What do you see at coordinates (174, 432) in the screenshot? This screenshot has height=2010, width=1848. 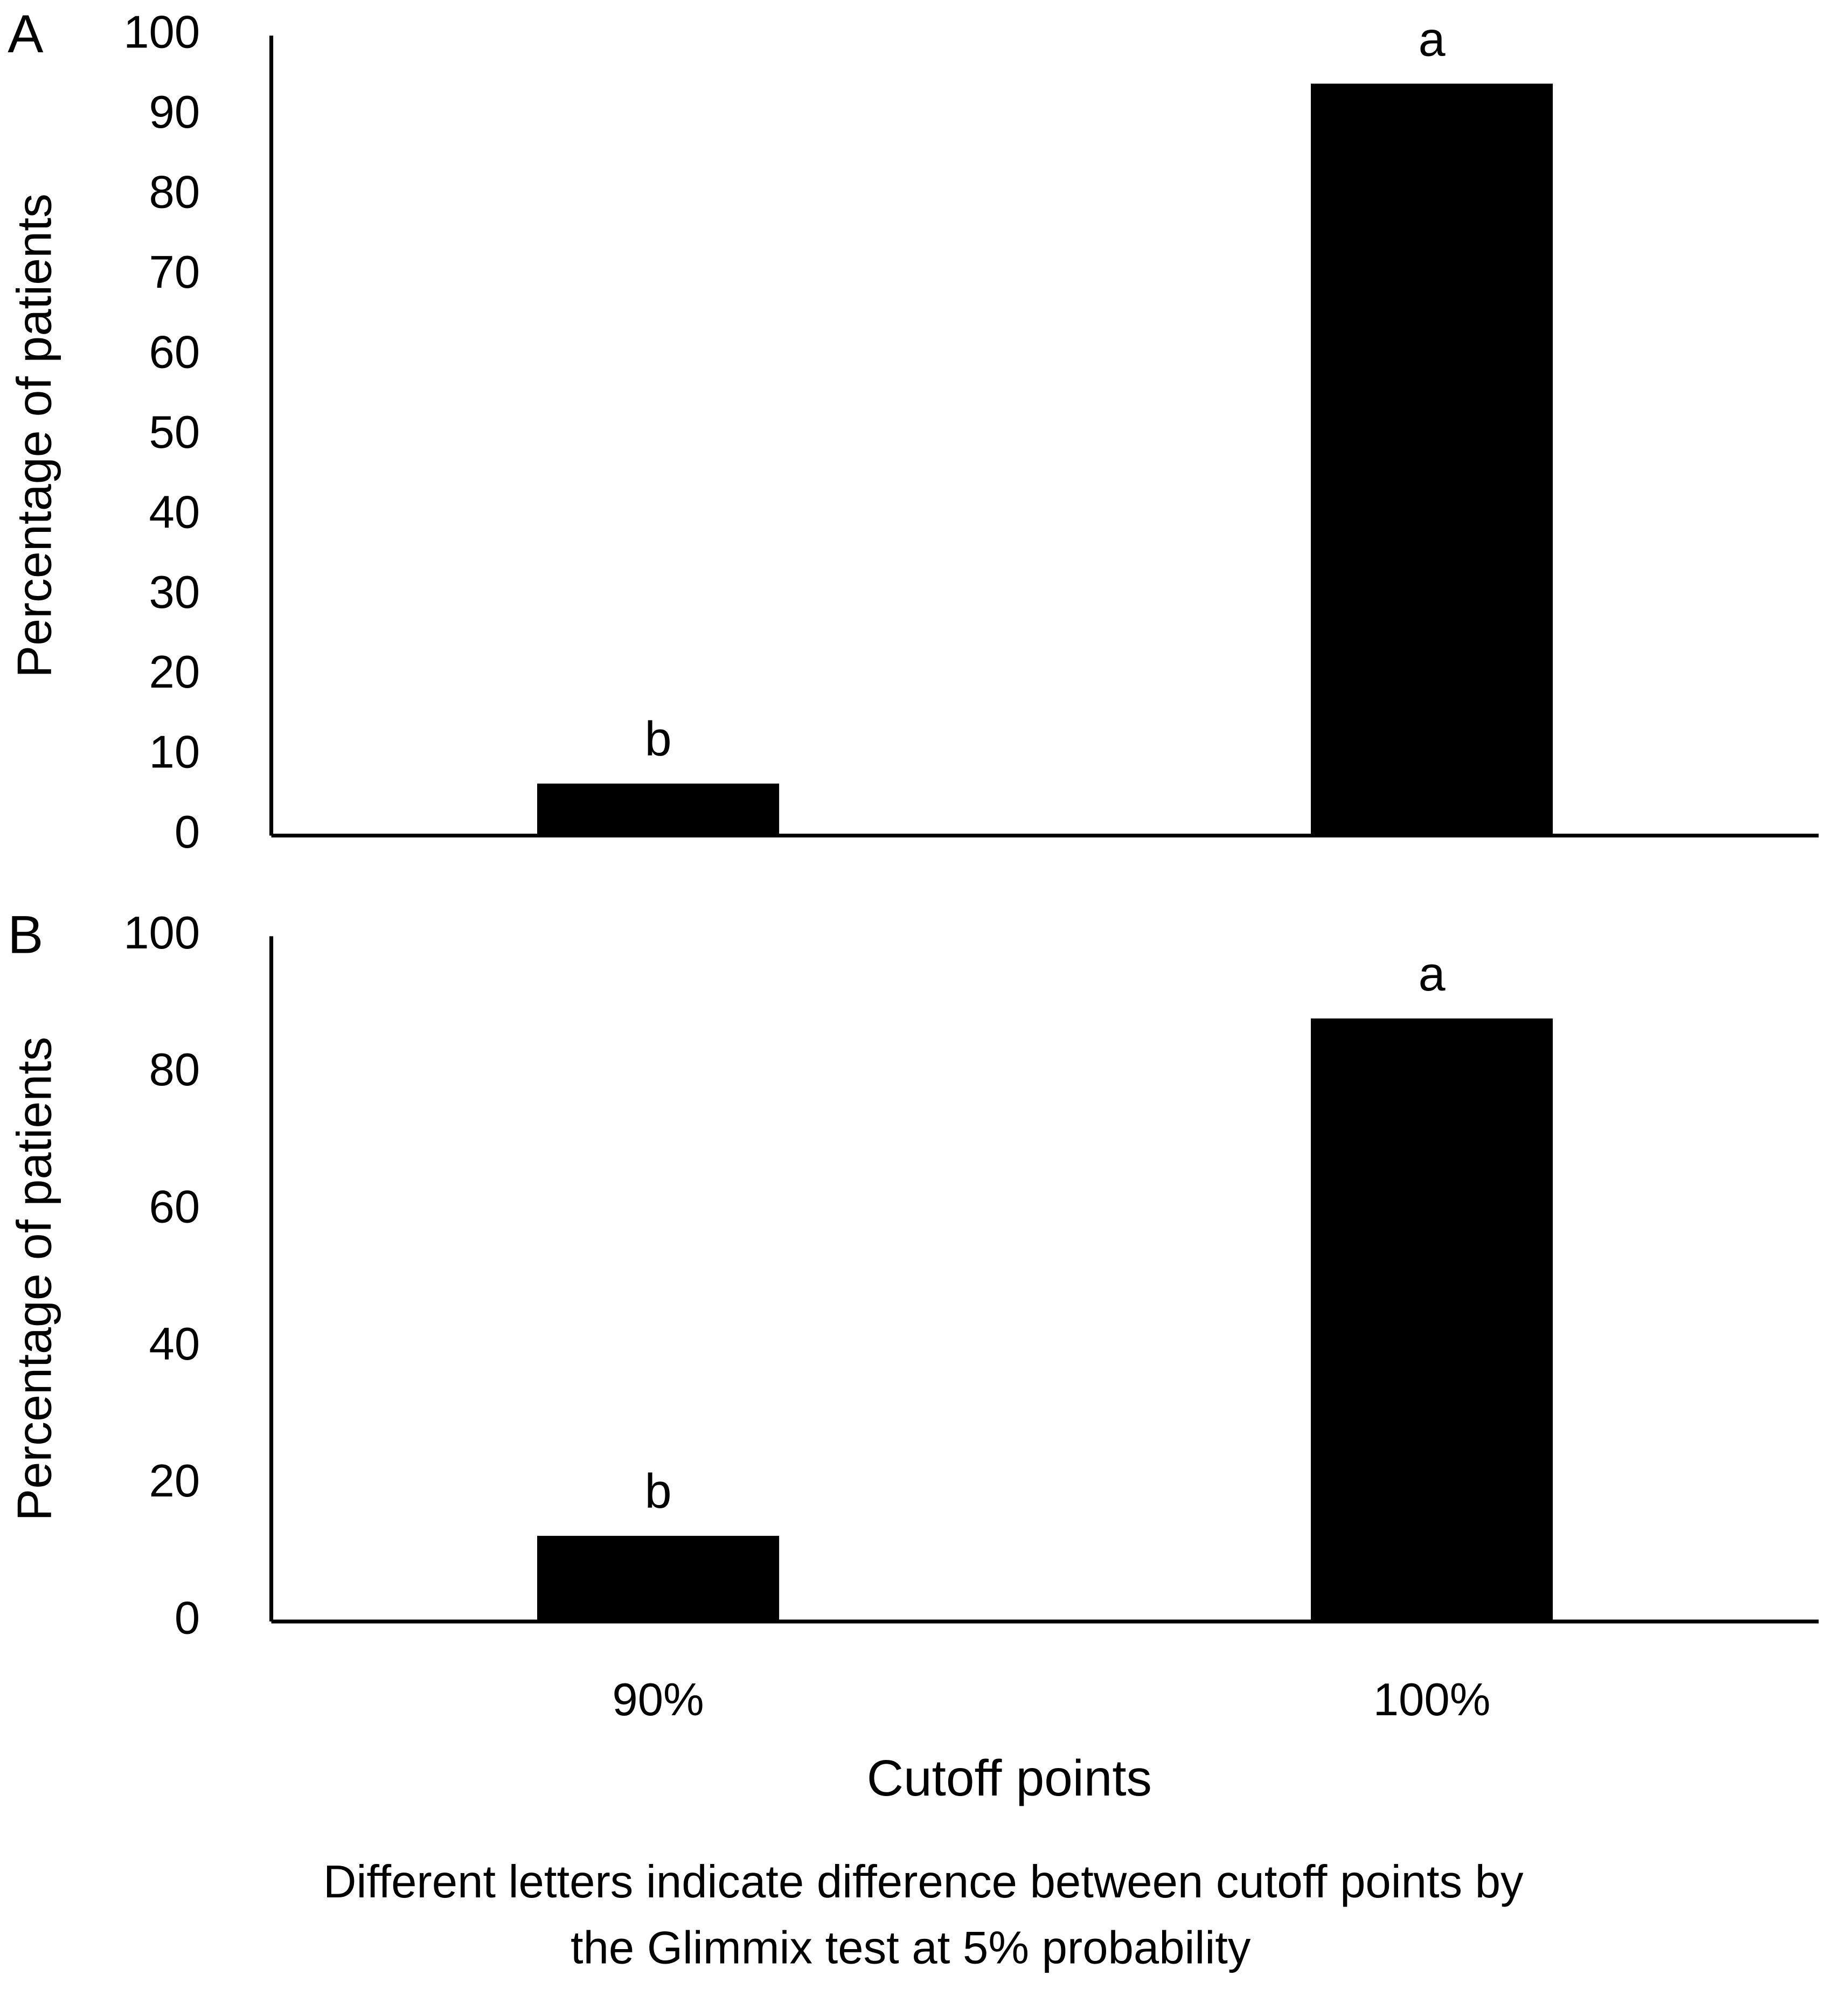 I see `y-tick-label: 50` at bounding box center [174, 432].